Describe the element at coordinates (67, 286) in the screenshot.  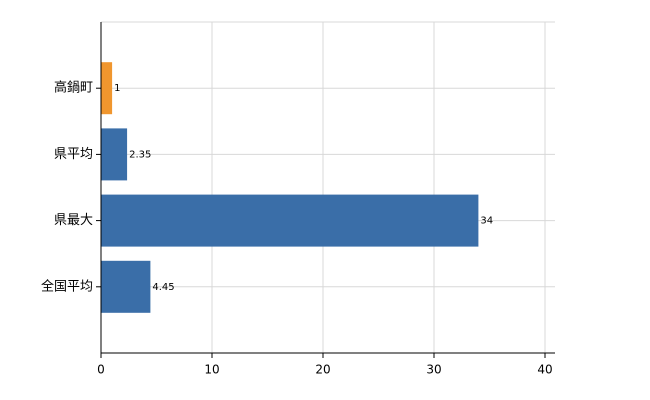
I see `y-tick-label: 全国平均` at that location.